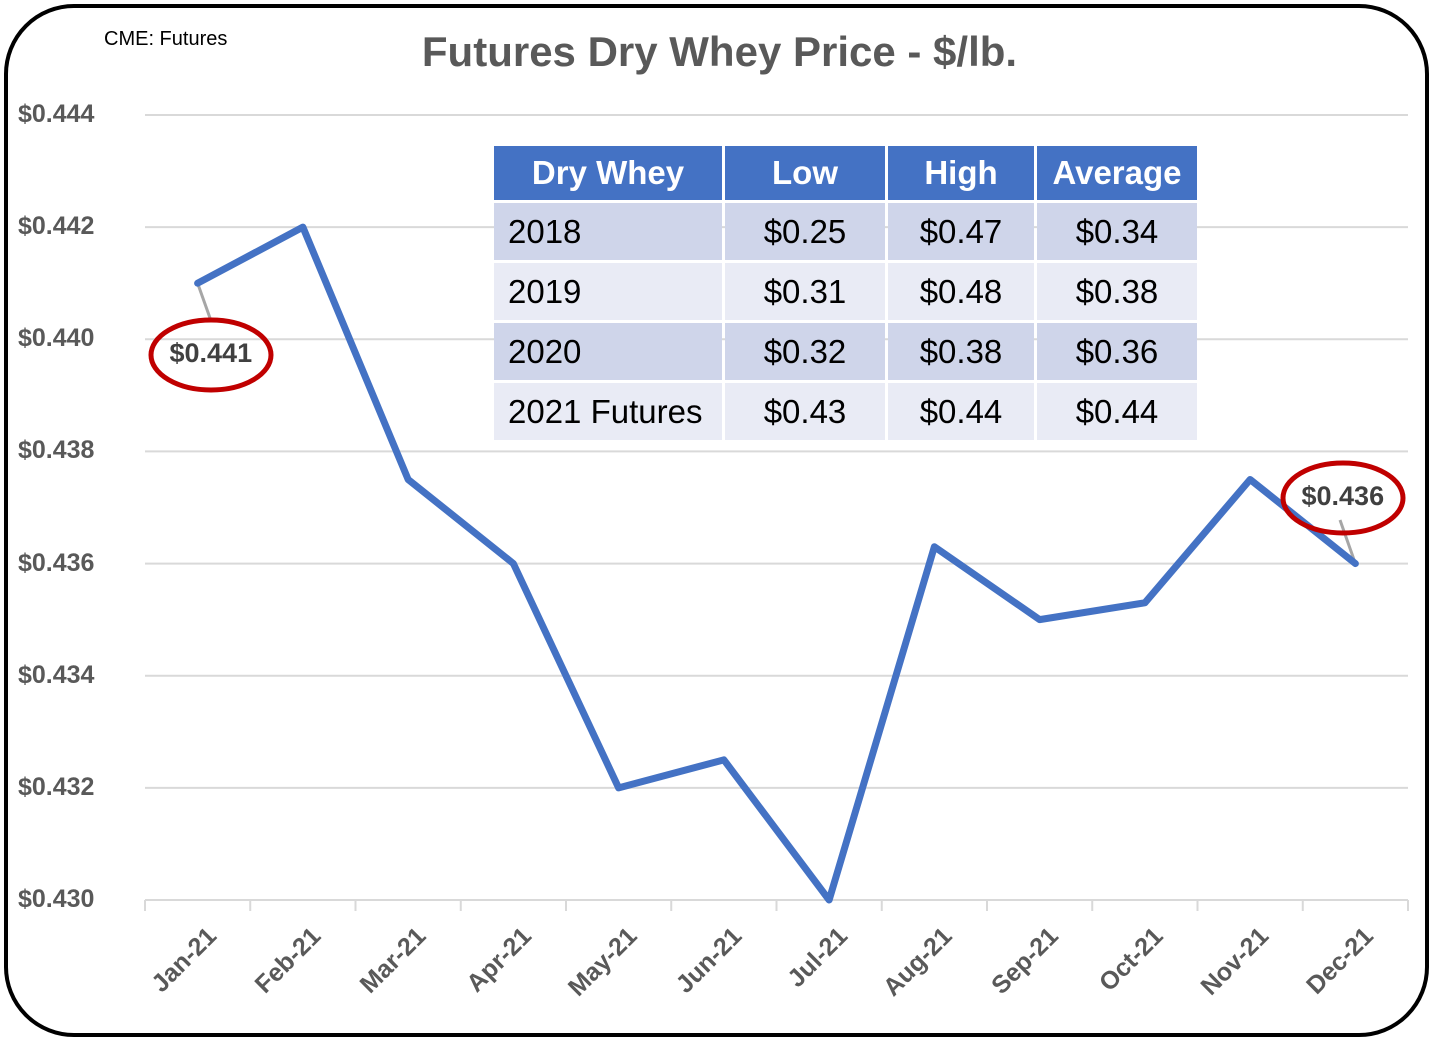 The image size is (1437, 1045). I want to click on row-low: $0.25, so click(805, 231).